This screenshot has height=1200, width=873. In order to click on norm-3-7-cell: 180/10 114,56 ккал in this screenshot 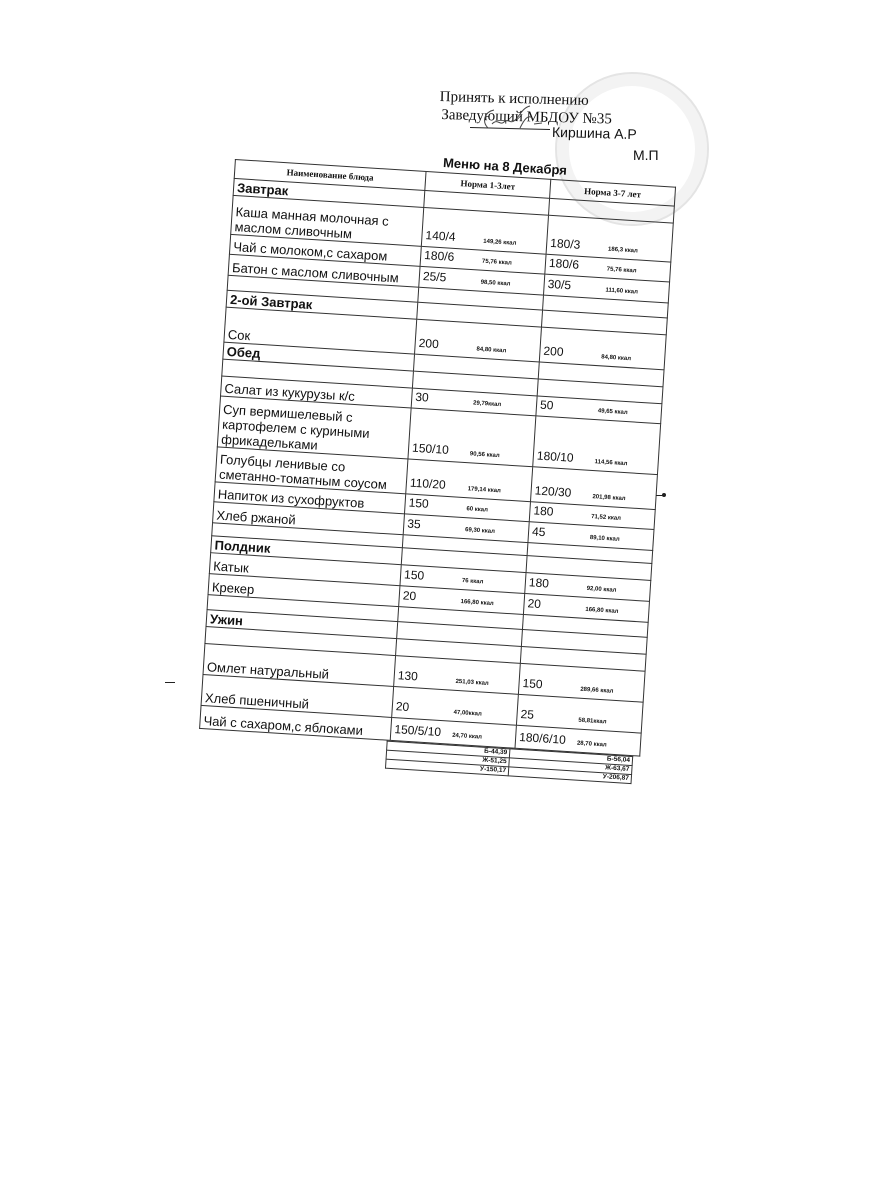, I will do `click(596, 445)`.